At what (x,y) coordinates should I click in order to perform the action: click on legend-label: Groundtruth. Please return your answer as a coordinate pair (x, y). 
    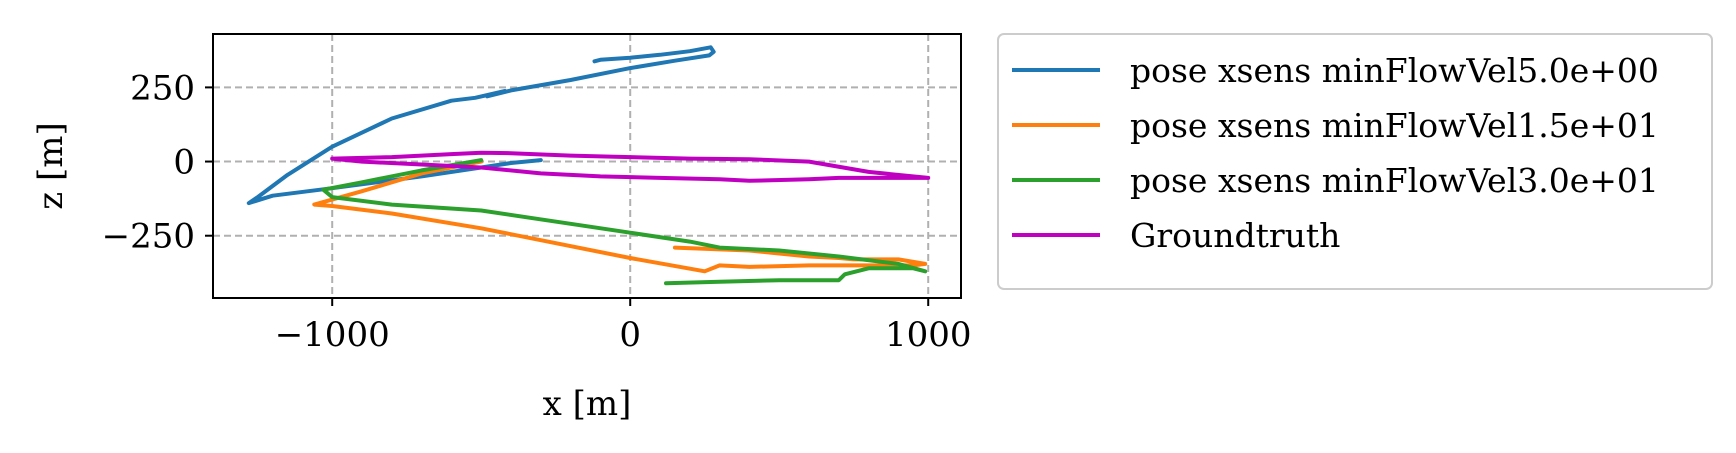
    Looking at the image, I should click on (1235, 235).